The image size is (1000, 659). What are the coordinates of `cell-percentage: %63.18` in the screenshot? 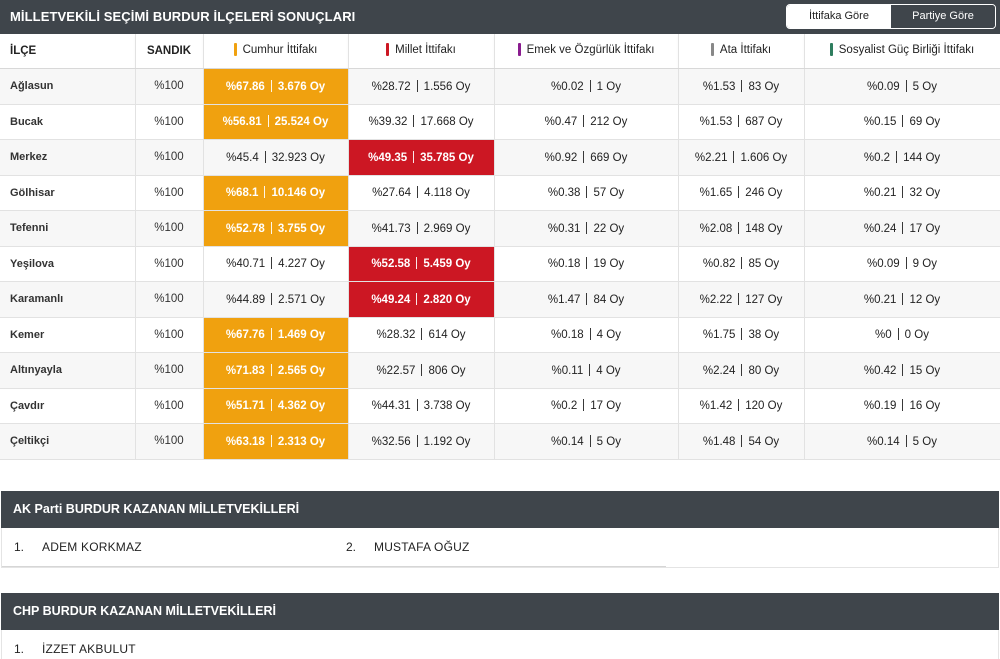 It's located at (245, 441).